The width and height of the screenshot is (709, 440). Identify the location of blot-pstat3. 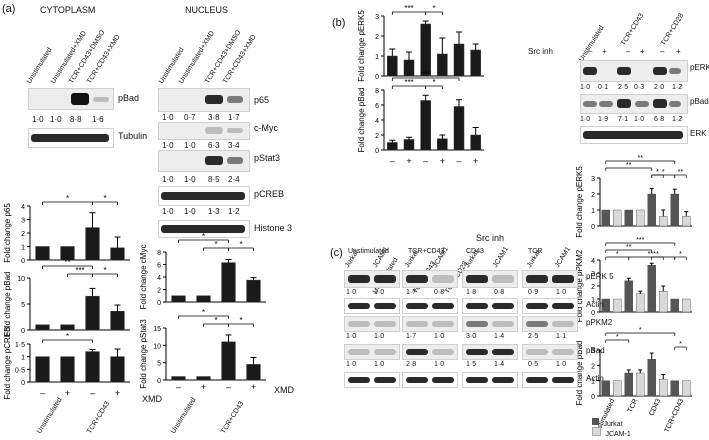
(204, 161).